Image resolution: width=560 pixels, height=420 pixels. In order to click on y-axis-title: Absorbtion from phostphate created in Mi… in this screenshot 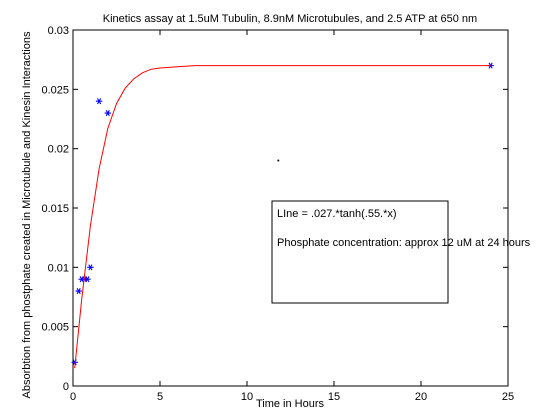, I will do `click(27, 214)`.